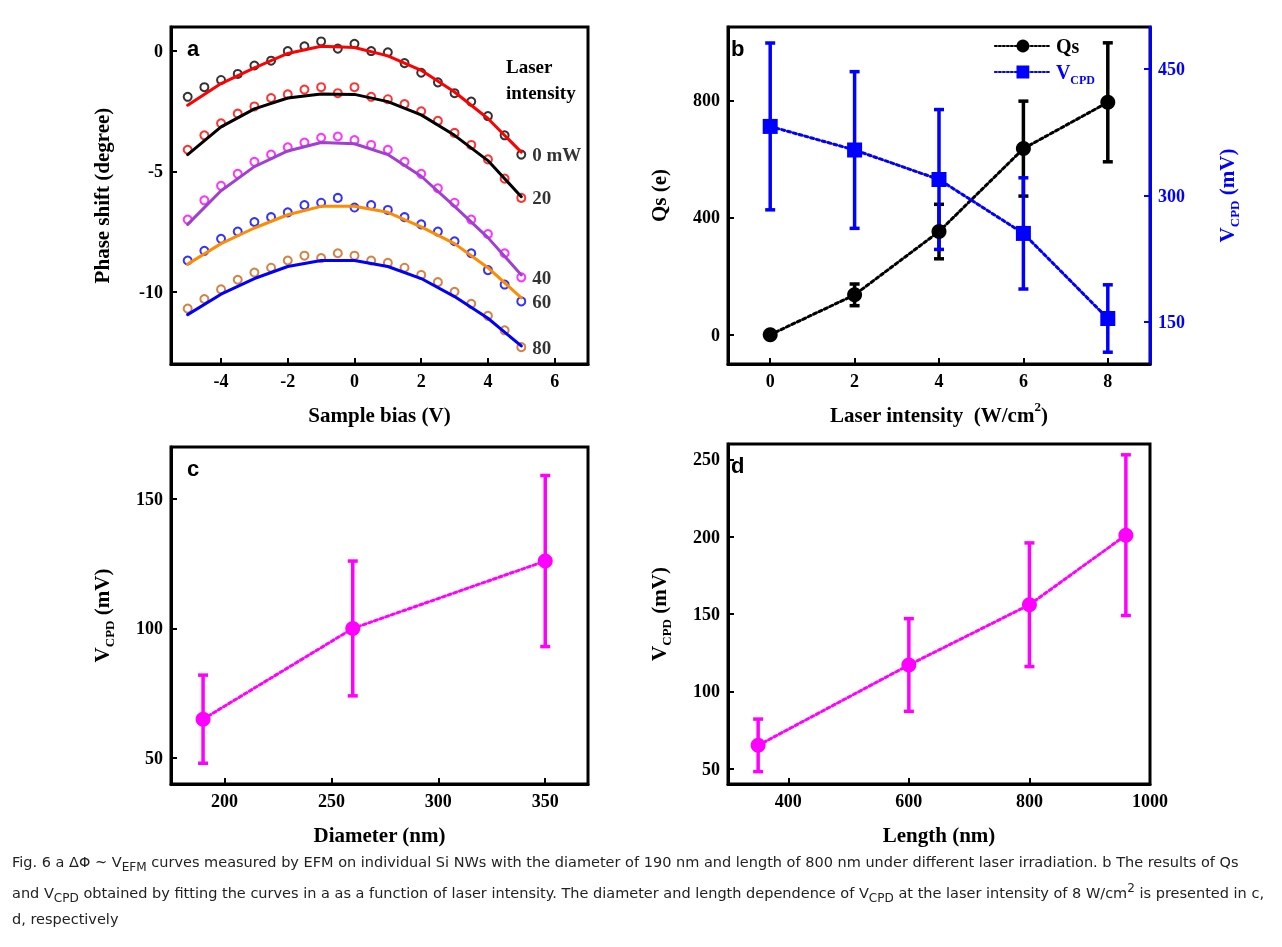 The width and height of the screenshot is (1282, 947). What do you see at coordinates (379, 414) in the screenshot?
I see `x-axis-title: Sample bias (V)` at bounding box center [379, 414].